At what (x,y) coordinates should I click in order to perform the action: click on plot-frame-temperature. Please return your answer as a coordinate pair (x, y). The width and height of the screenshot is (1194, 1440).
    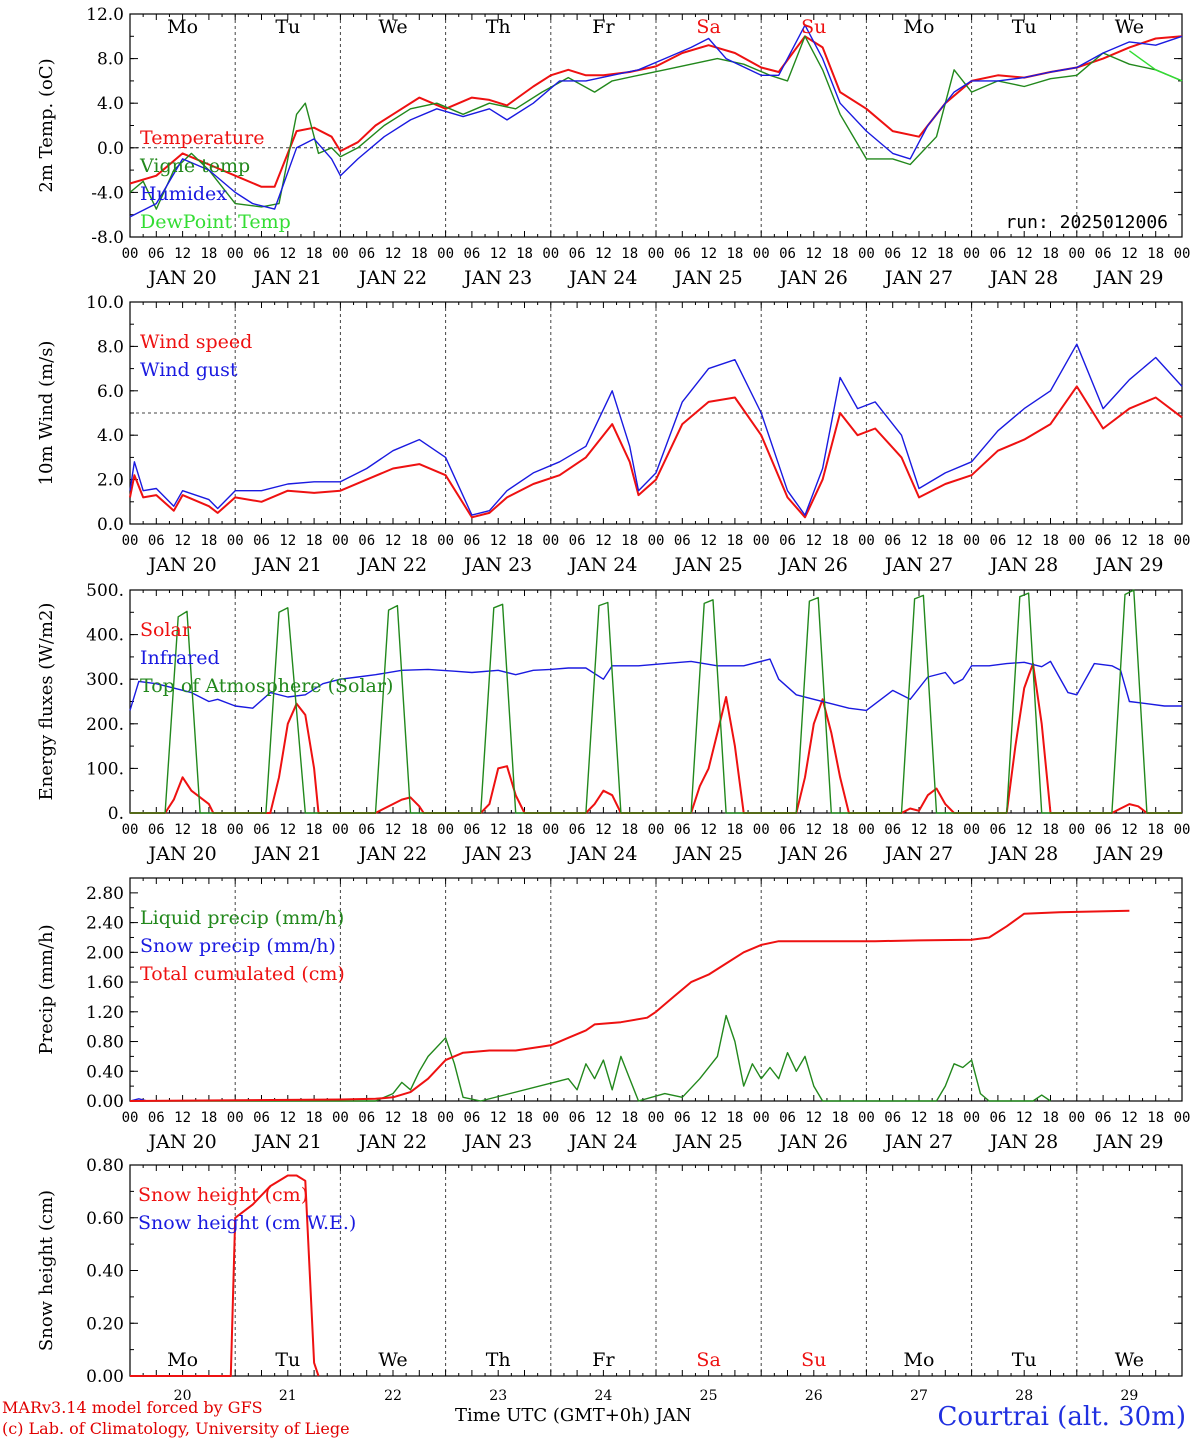
    Looking at the image, I should click on (656, 125).